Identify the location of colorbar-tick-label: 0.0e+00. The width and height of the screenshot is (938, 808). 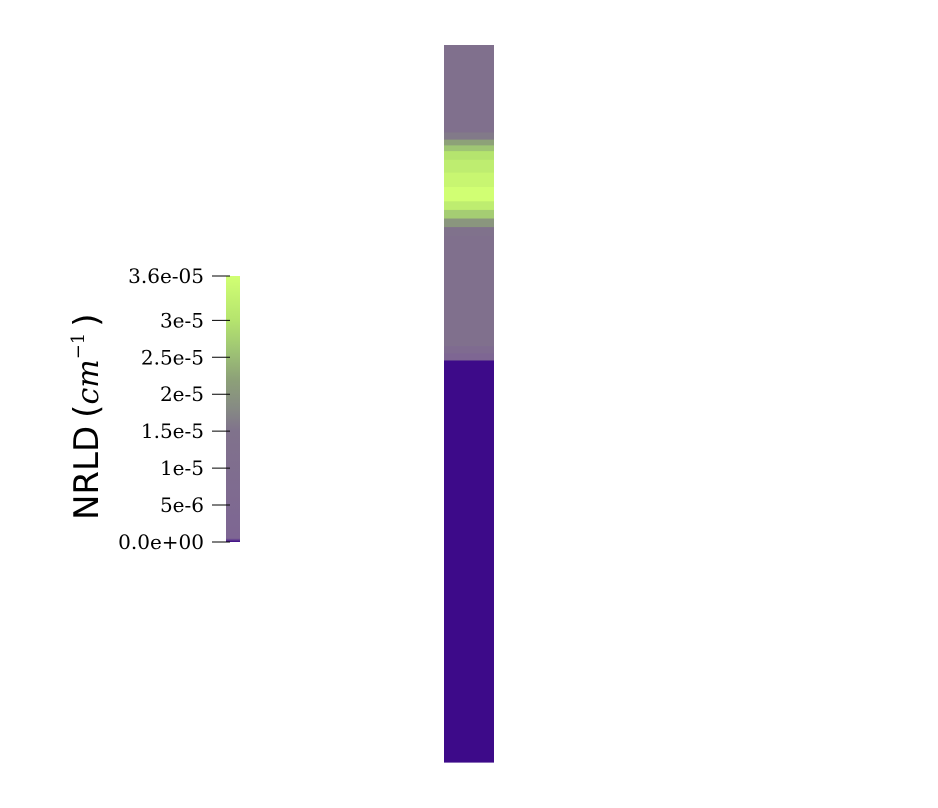
(161, 542).